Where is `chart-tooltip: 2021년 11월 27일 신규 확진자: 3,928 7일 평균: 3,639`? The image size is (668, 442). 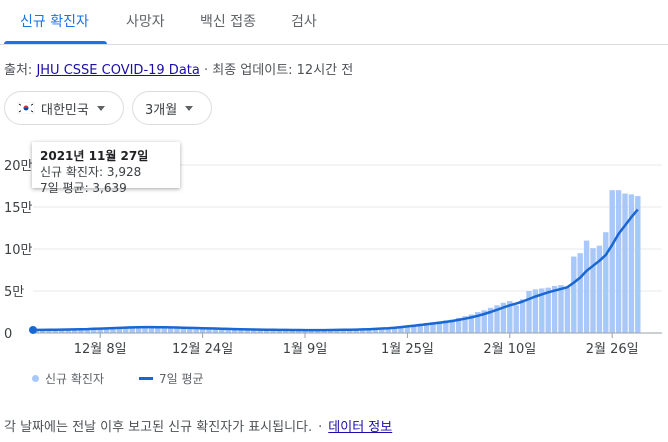
chart-tooltip: 2021년 11월 27일 신규 확진자: 3,928 7일 평균: 3,639 is located at coordinates (106, 168).